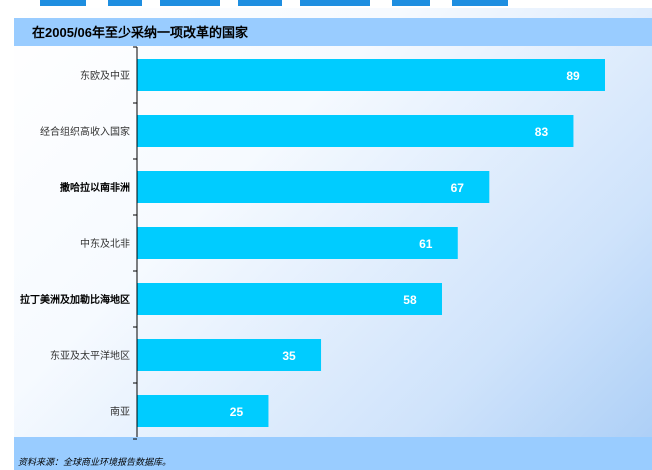 This screenshot has height=470, width=652. Describe the element at coordinates (333, 32) in the screenshot. I see `title-band` at that location.